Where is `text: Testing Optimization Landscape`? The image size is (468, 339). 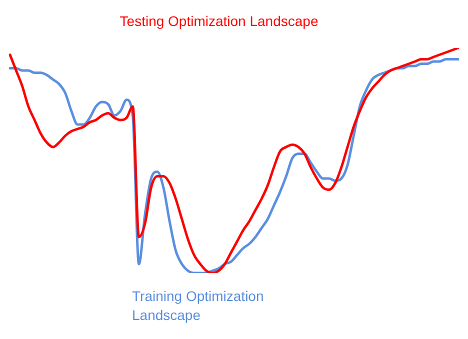 text: Testing Optimization Landscape is located at coordinates (219, 21).